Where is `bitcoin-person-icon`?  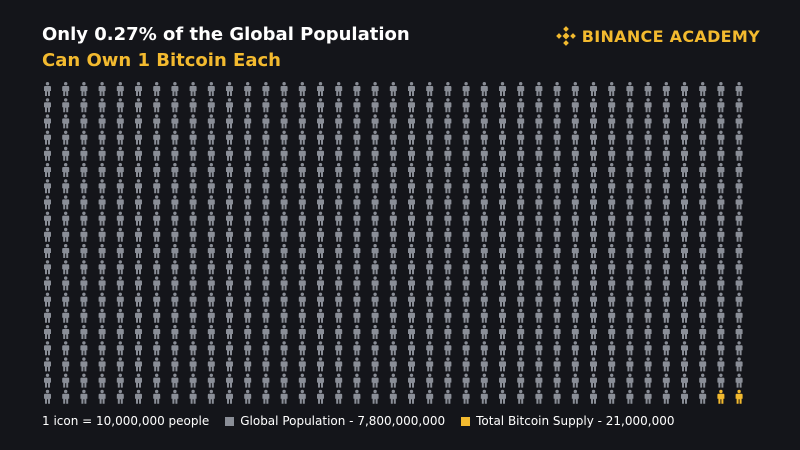 bitcoin-person-icon is located at coordinates (739, 396).